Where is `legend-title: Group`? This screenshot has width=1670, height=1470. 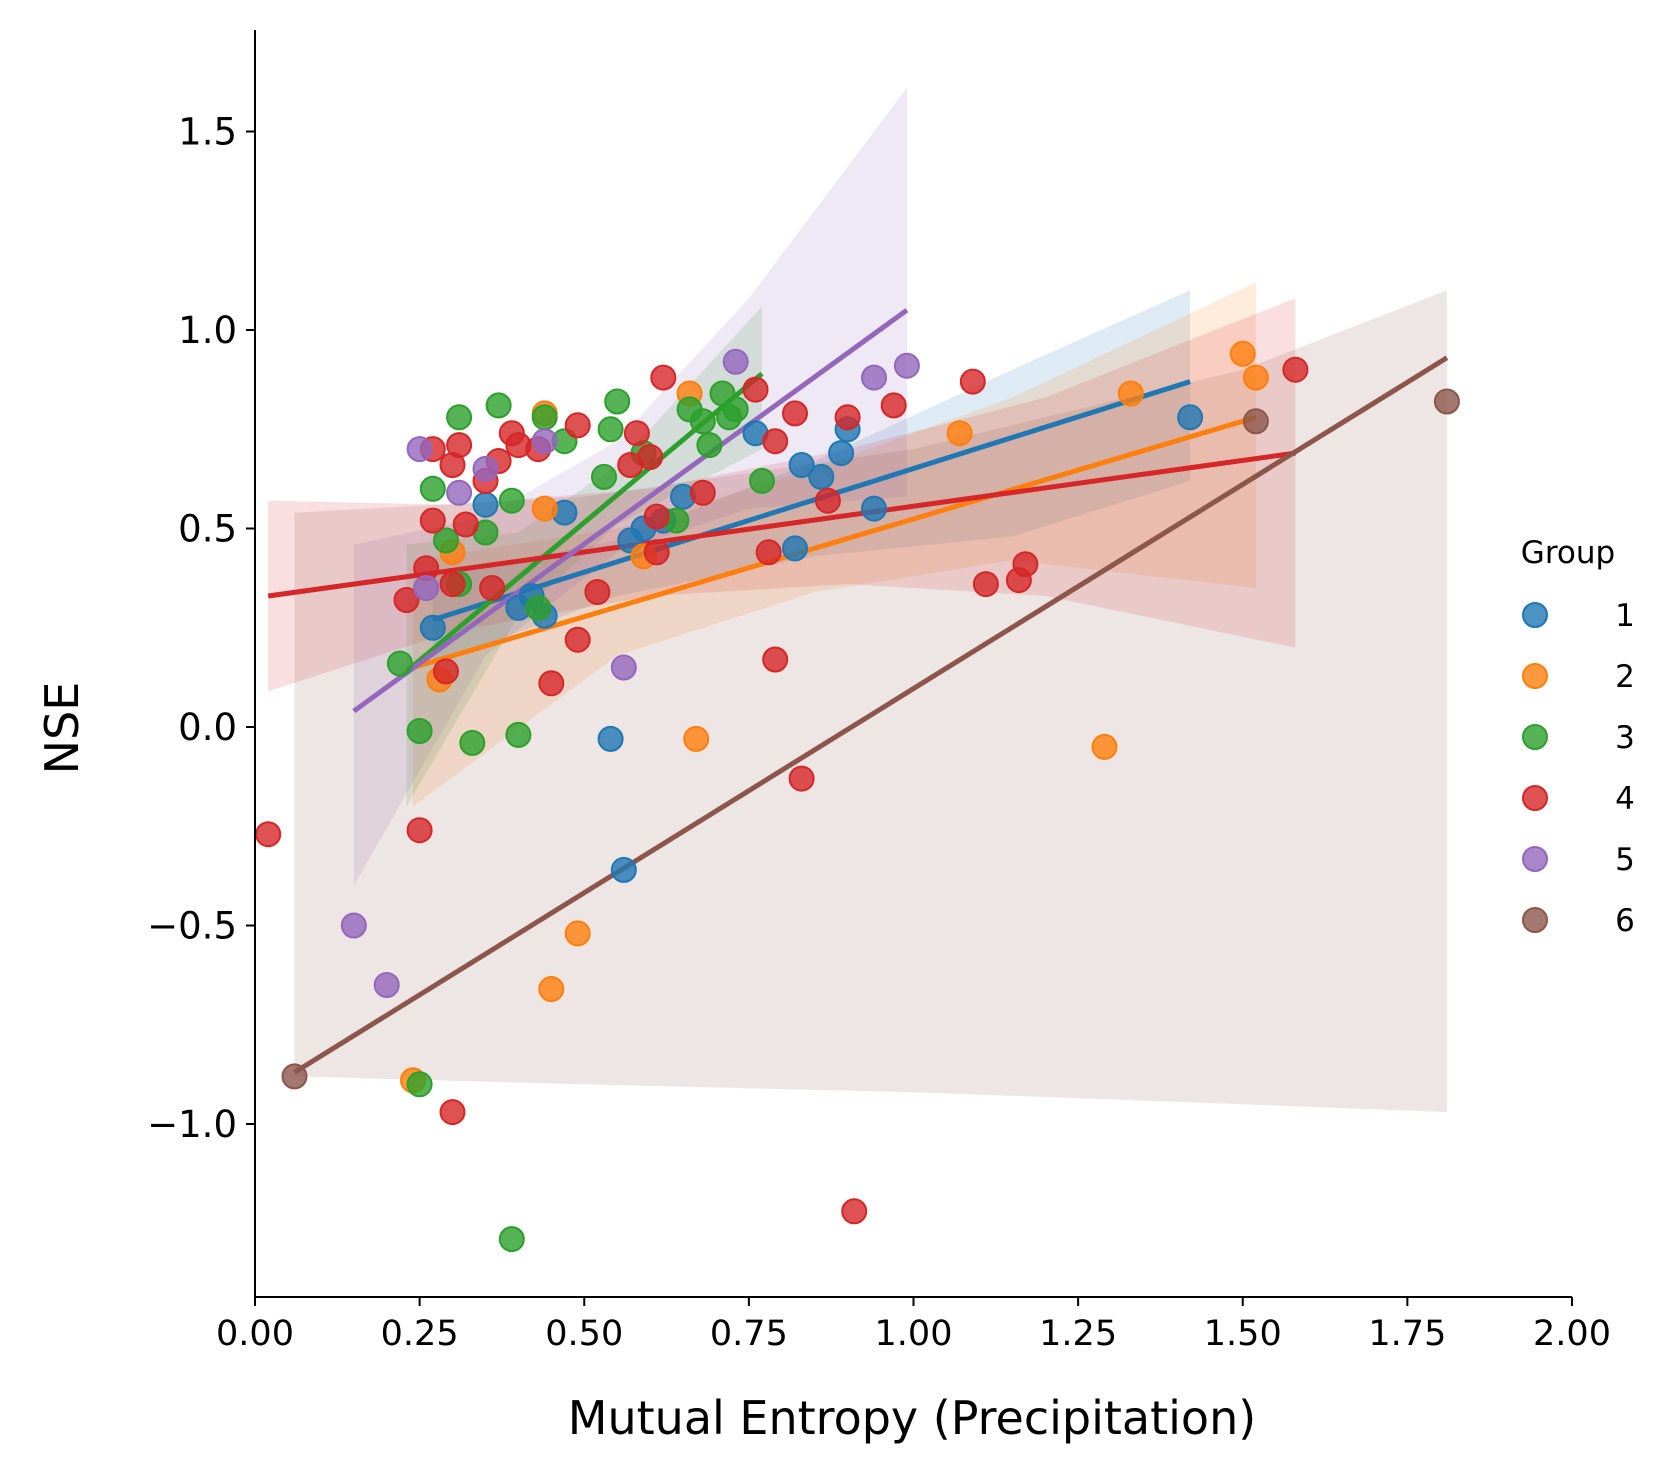 legend-title: Group is located at coordinates (1568, 553).